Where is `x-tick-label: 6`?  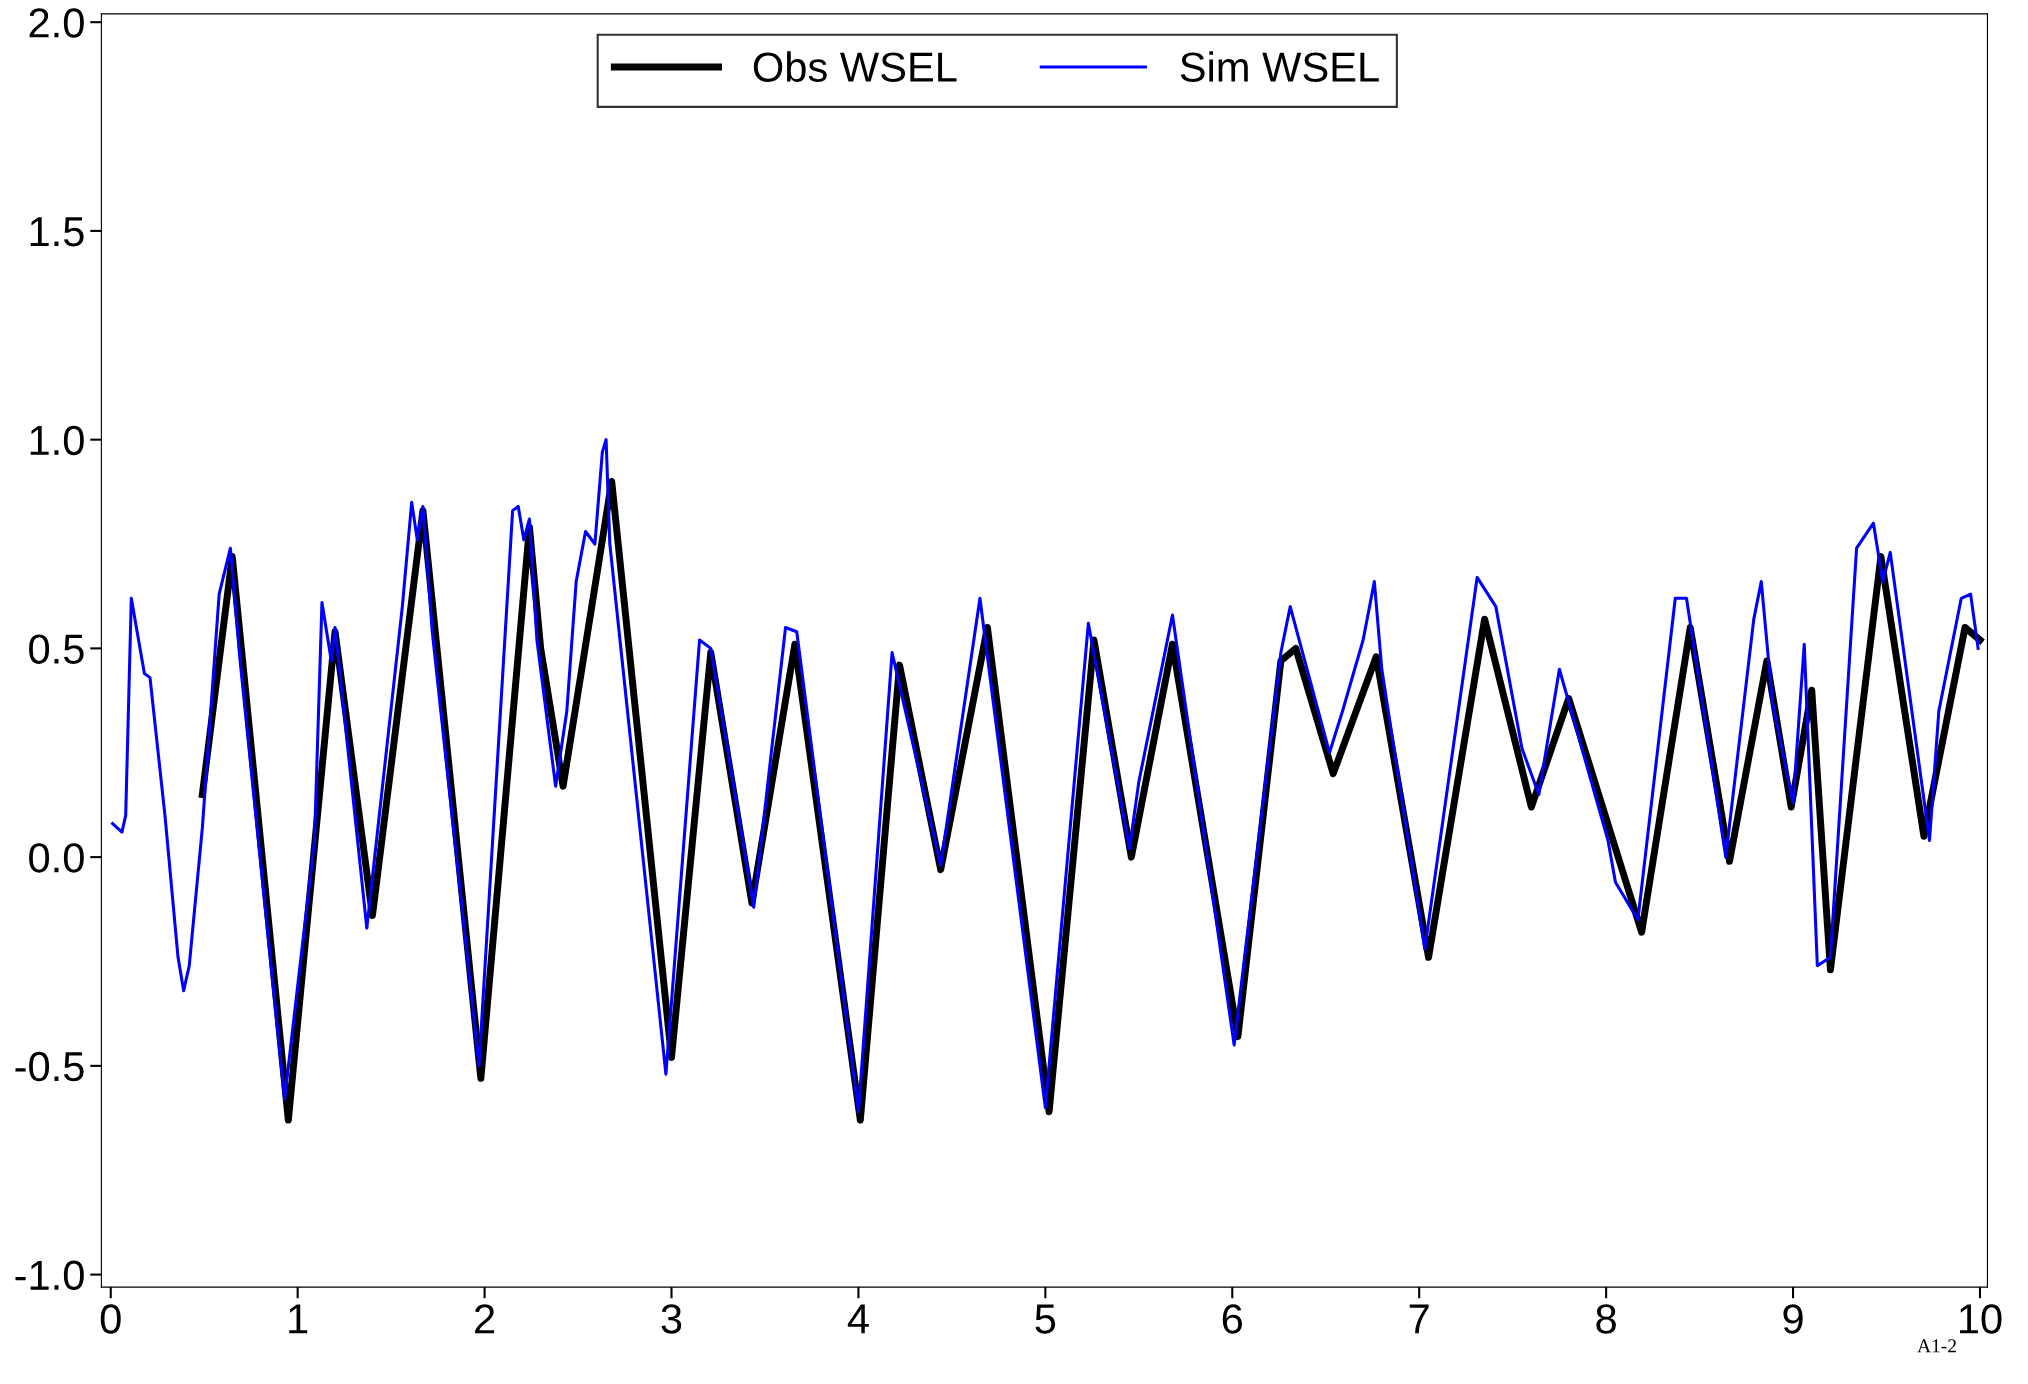
x-tick-label: 6 is located at coordinates (1232, 1319).